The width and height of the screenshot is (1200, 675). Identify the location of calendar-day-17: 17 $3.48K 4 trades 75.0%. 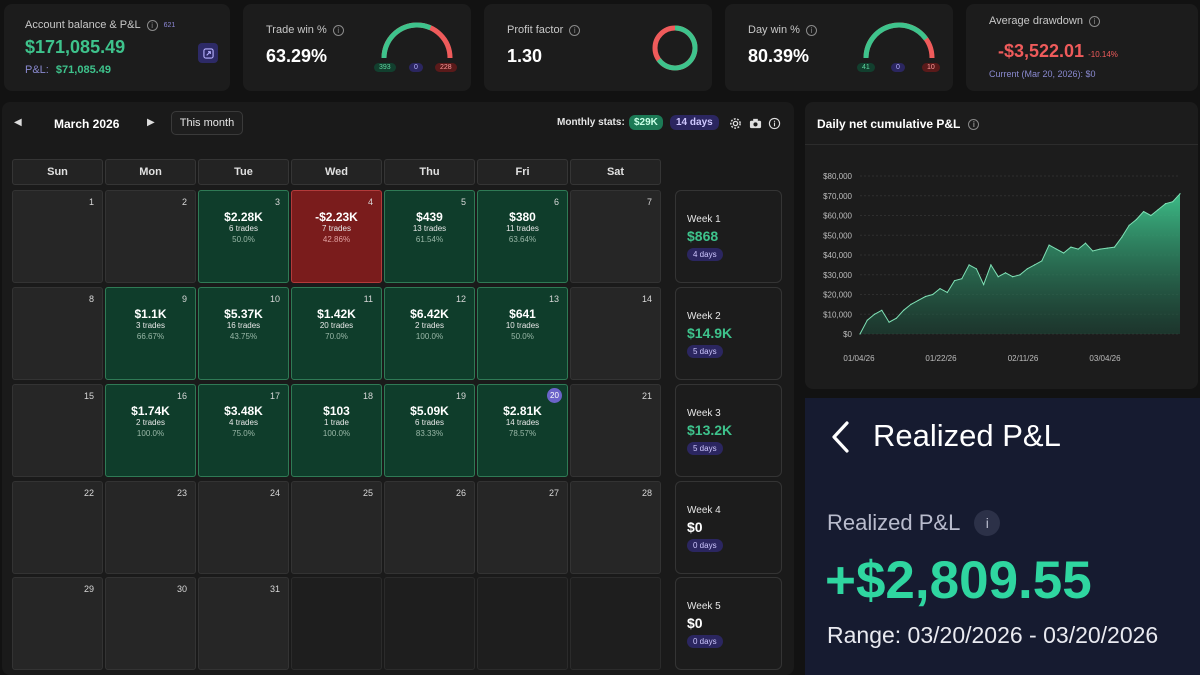
(243, 430).